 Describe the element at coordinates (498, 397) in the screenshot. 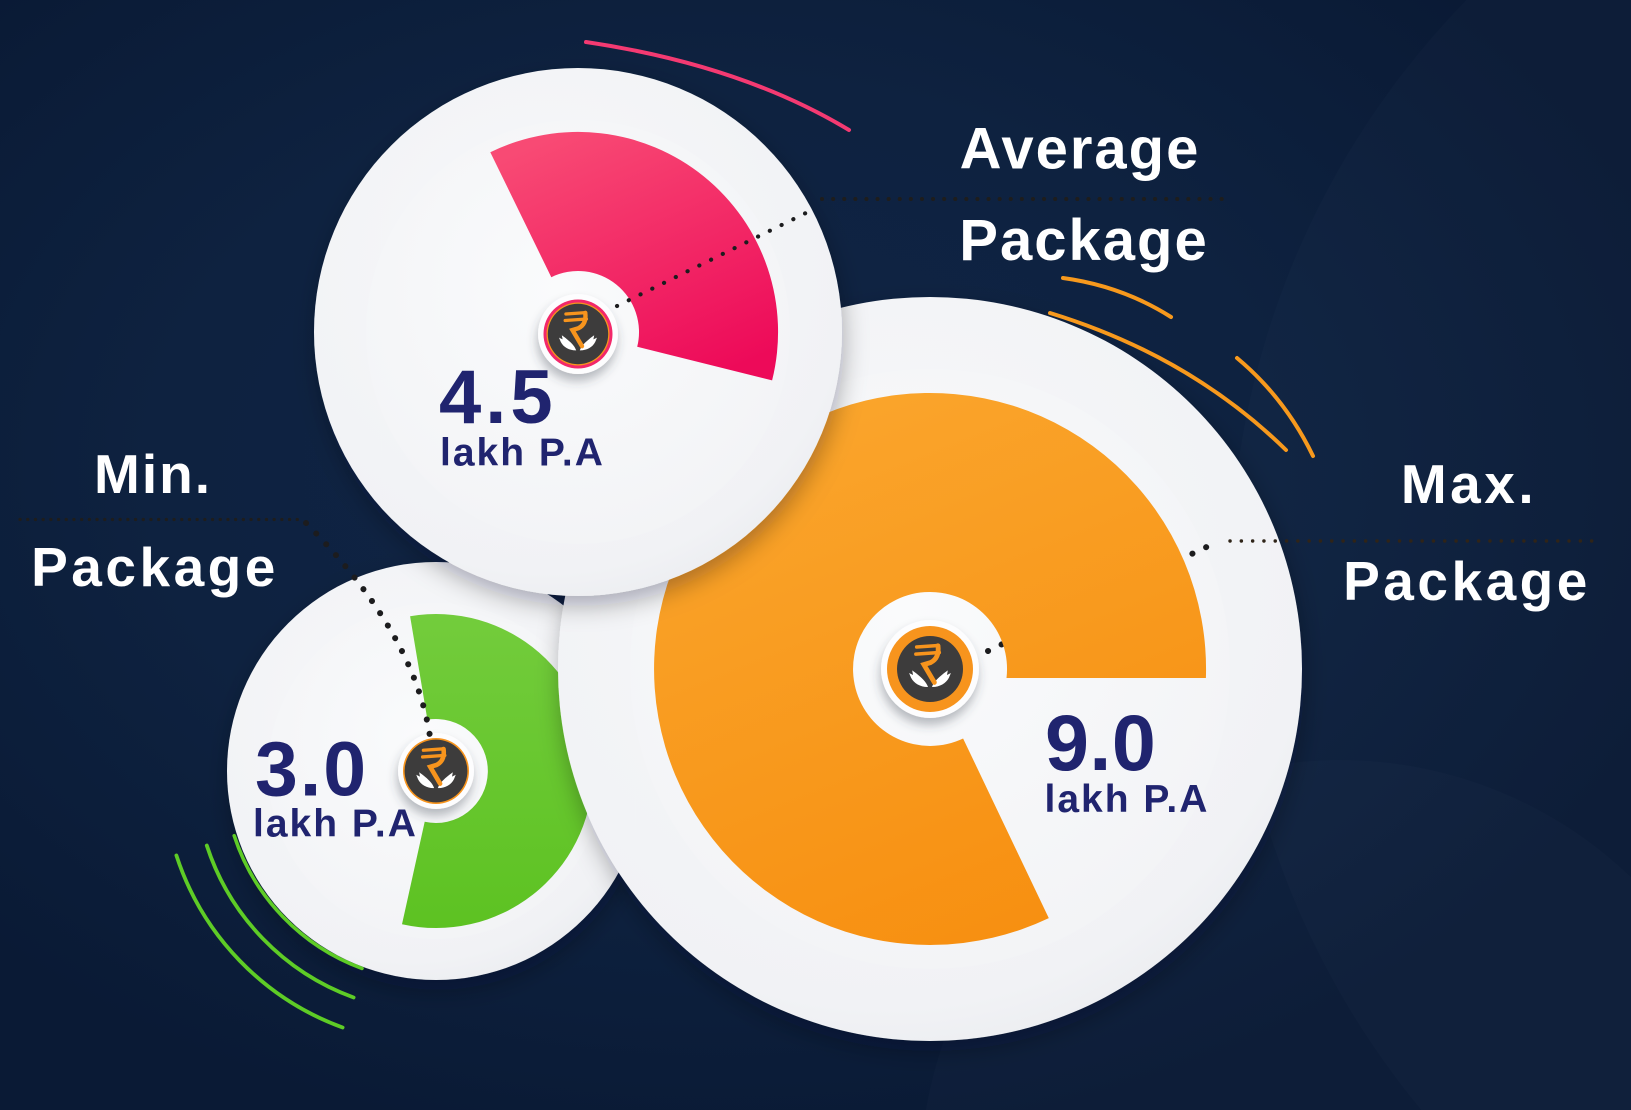

I see `svg-text: 4.5` at that location.